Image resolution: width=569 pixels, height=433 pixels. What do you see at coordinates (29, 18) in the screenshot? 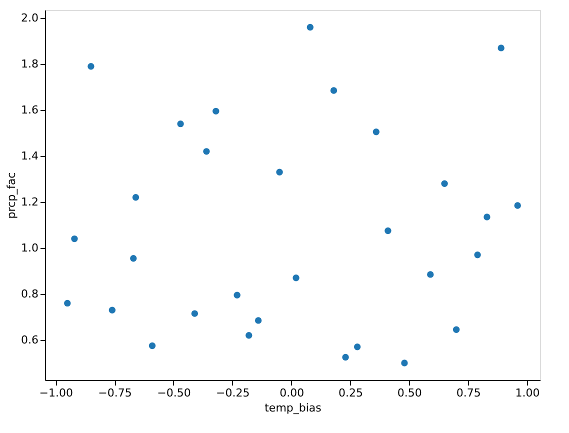
I see `y-tick-label: 2.0` at bounding box center [29, 18].